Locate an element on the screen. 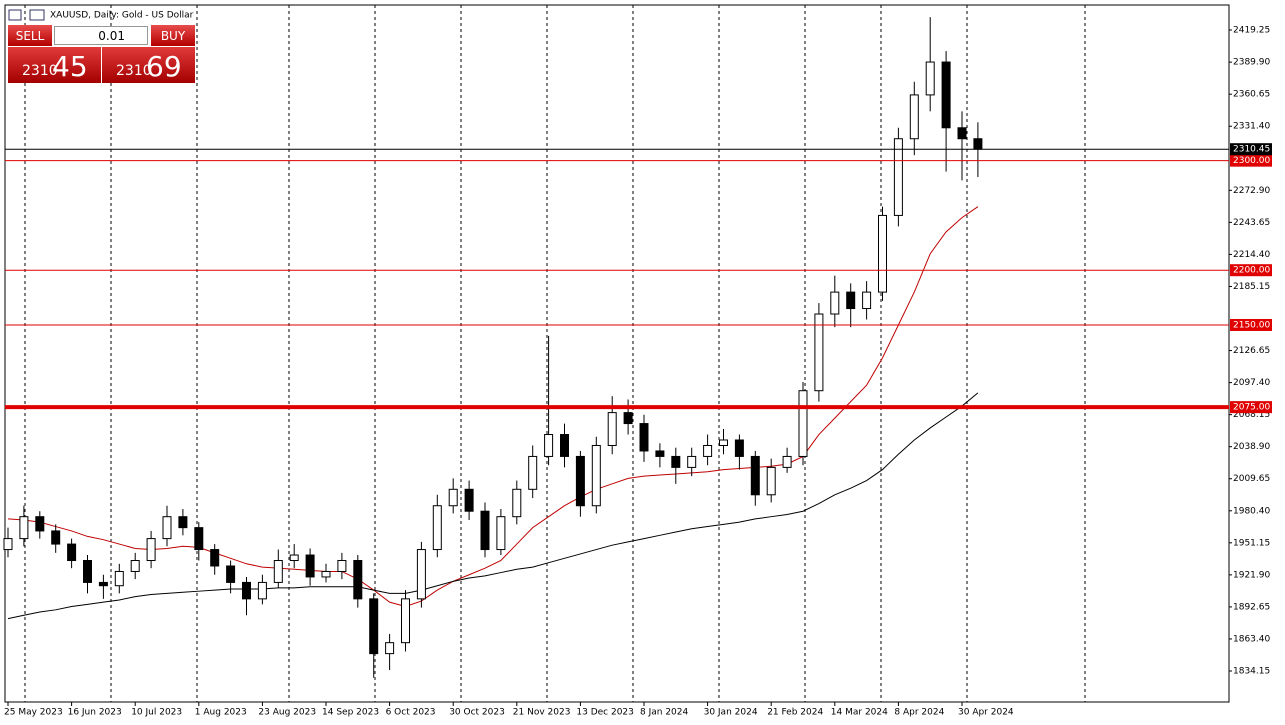 The image size is (1285, 725). x-tick-label: 8 Jan 2024 is located at coordinates (664, 713).